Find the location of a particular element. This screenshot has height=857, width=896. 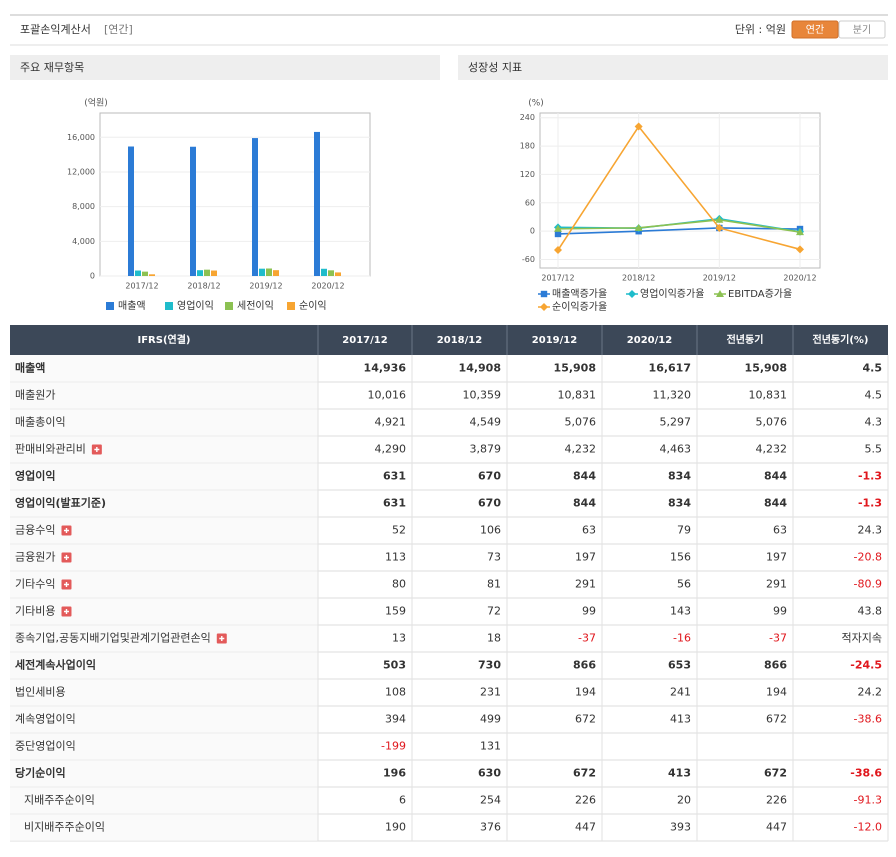

y-tick-label: 180 is located at coordinates (527, 146).